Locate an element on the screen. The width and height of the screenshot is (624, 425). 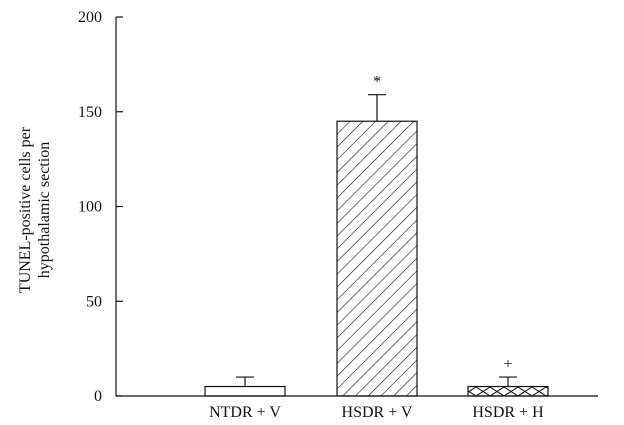
y-axis-title-line-2: hypothalamic section is located at coordinates (44, 210).